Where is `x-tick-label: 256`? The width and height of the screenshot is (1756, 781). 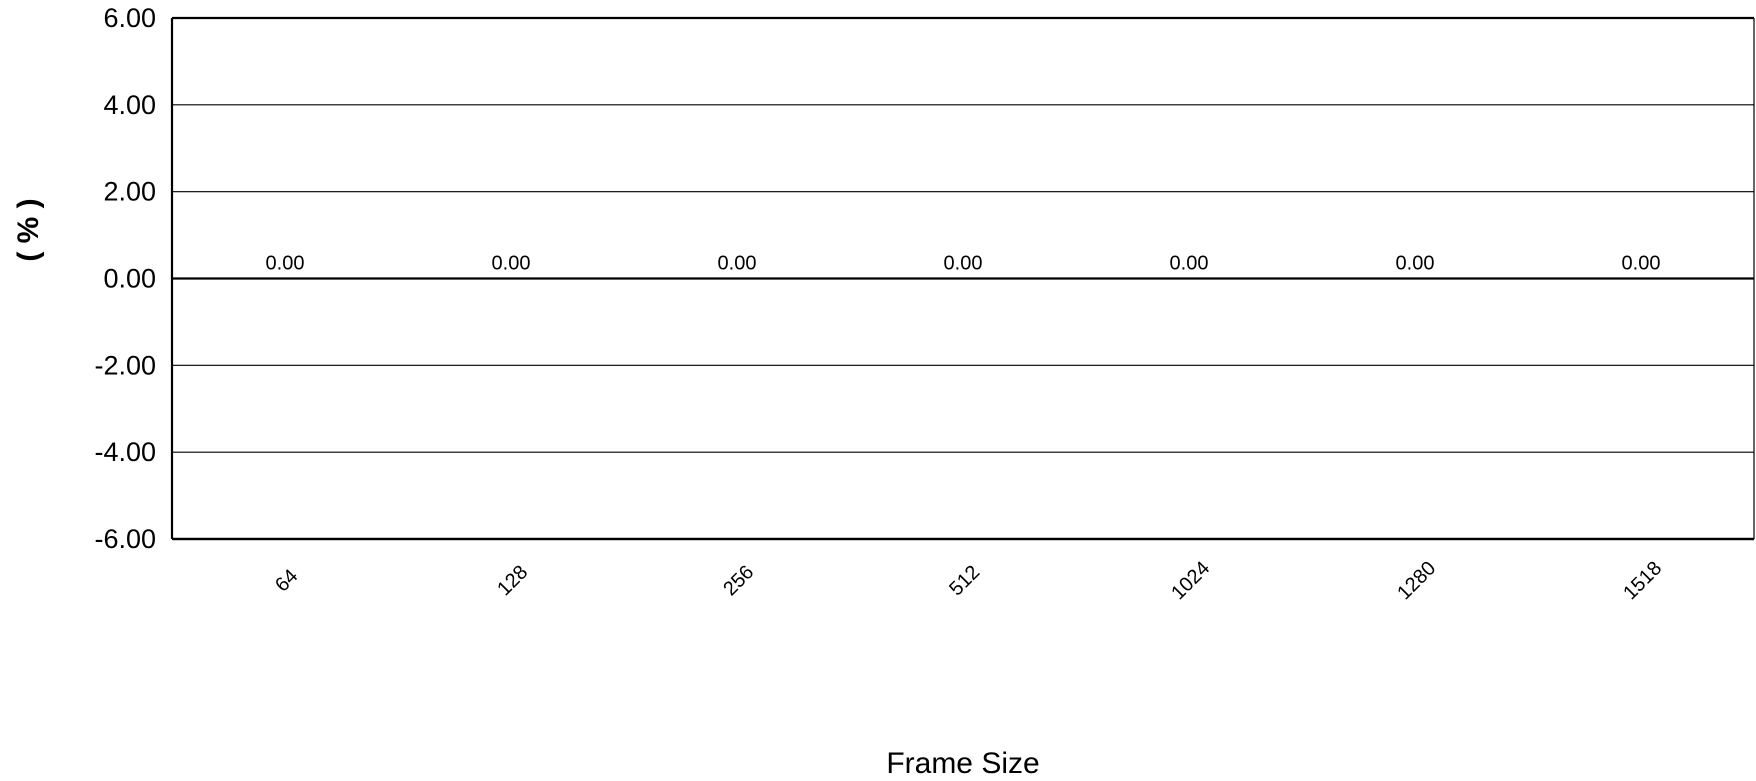 x-tick-label: 256 is located at coordinates (738, 580).